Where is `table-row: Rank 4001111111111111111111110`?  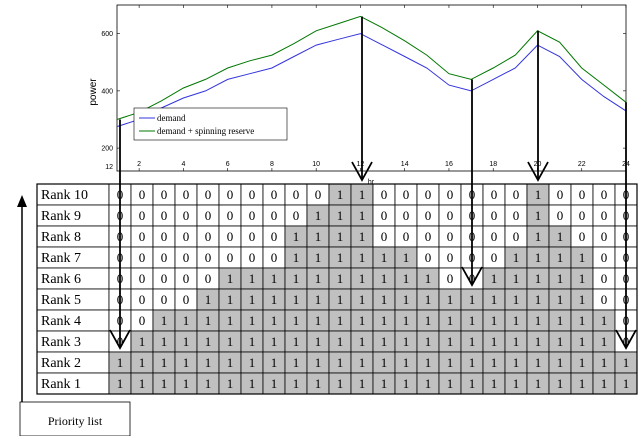 table-row: Rank 4001111111111111111111110 is located at coordinates (337, 320).